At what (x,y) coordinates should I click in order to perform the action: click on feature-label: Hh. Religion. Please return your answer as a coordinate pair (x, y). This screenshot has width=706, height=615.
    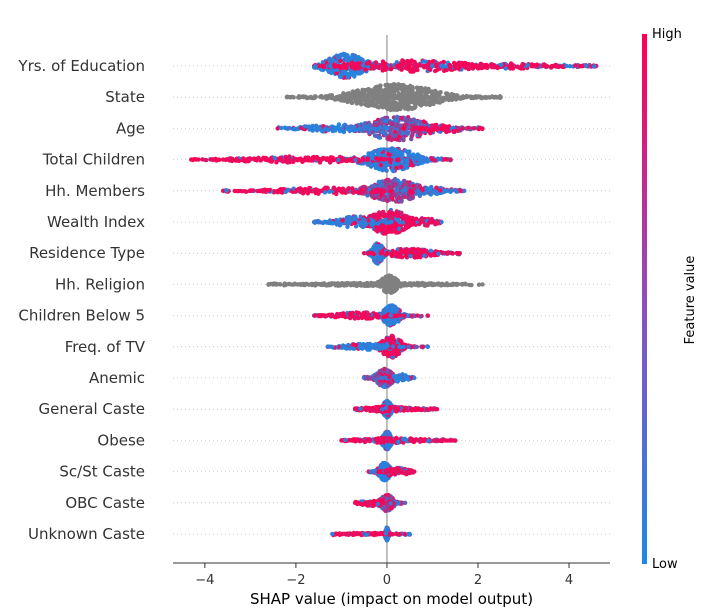
    Looking at the image, I should click on (100, 284).